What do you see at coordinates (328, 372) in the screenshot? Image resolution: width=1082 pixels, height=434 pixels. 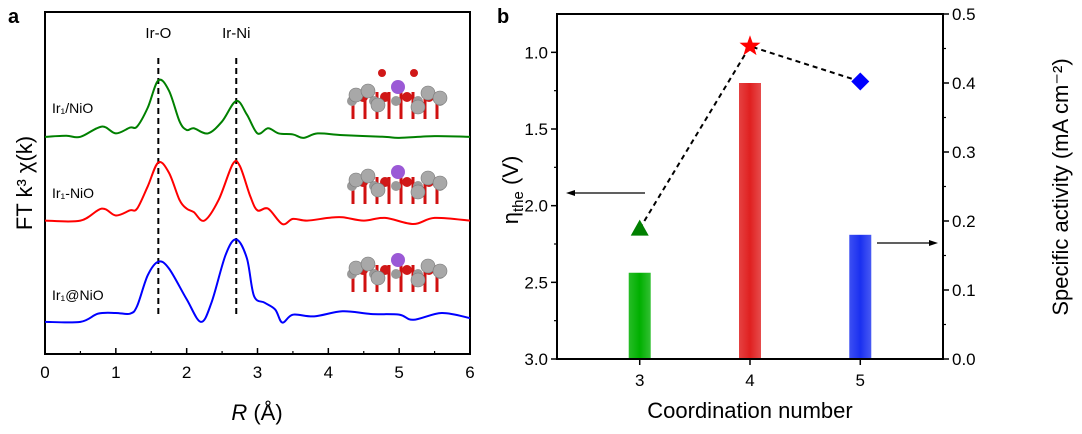 I see `x-tick-label-a: 4` at bounding box center [328, 372].